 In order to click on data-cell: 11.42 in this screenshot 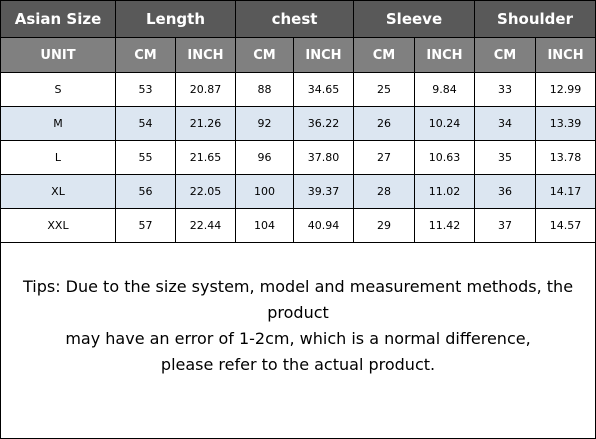, I will do `click(444, 225)`.